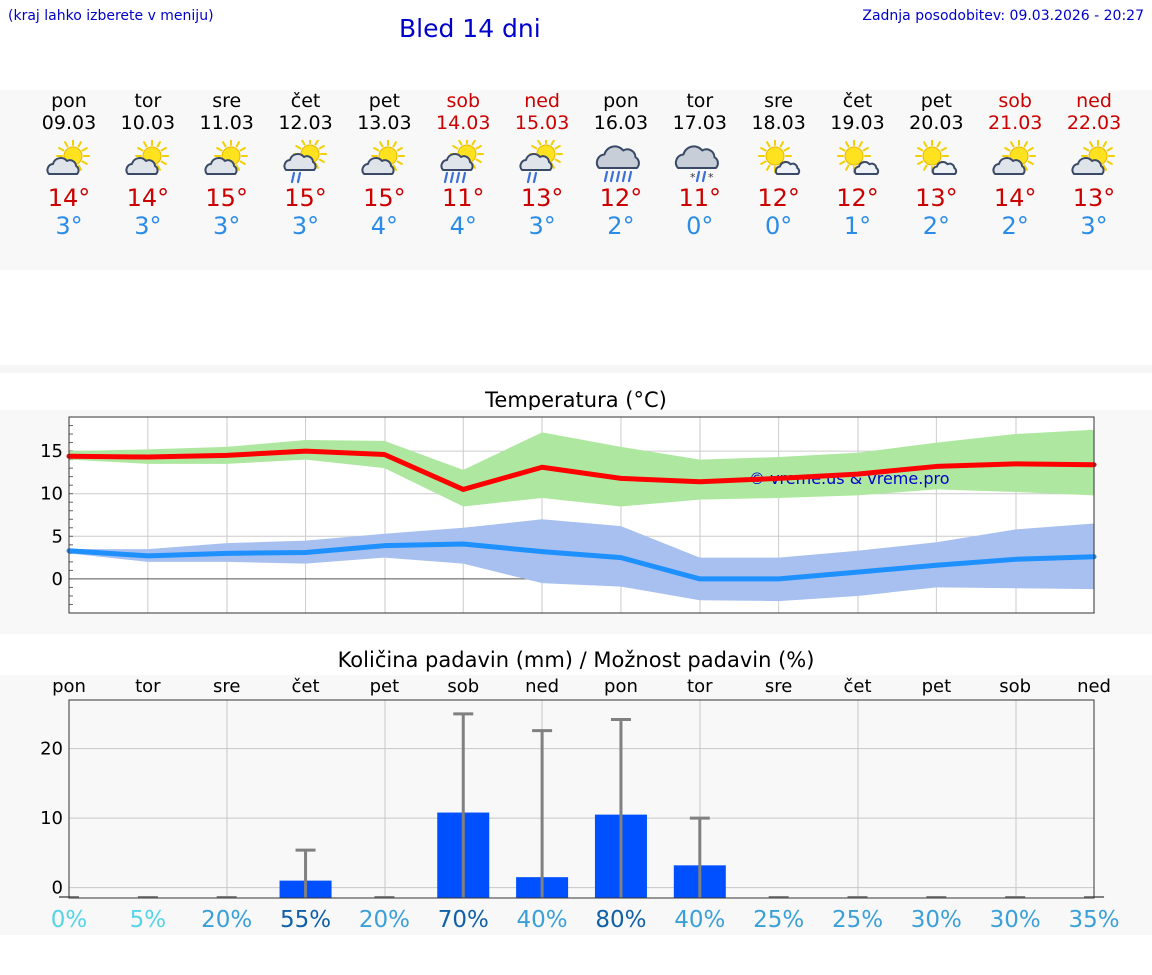 This screenshot has width=1152, height=975. What do you see at coordinates (542, 123) in the screenshot?
I see `day-date: 15.03` at bounding box center [542, 123].